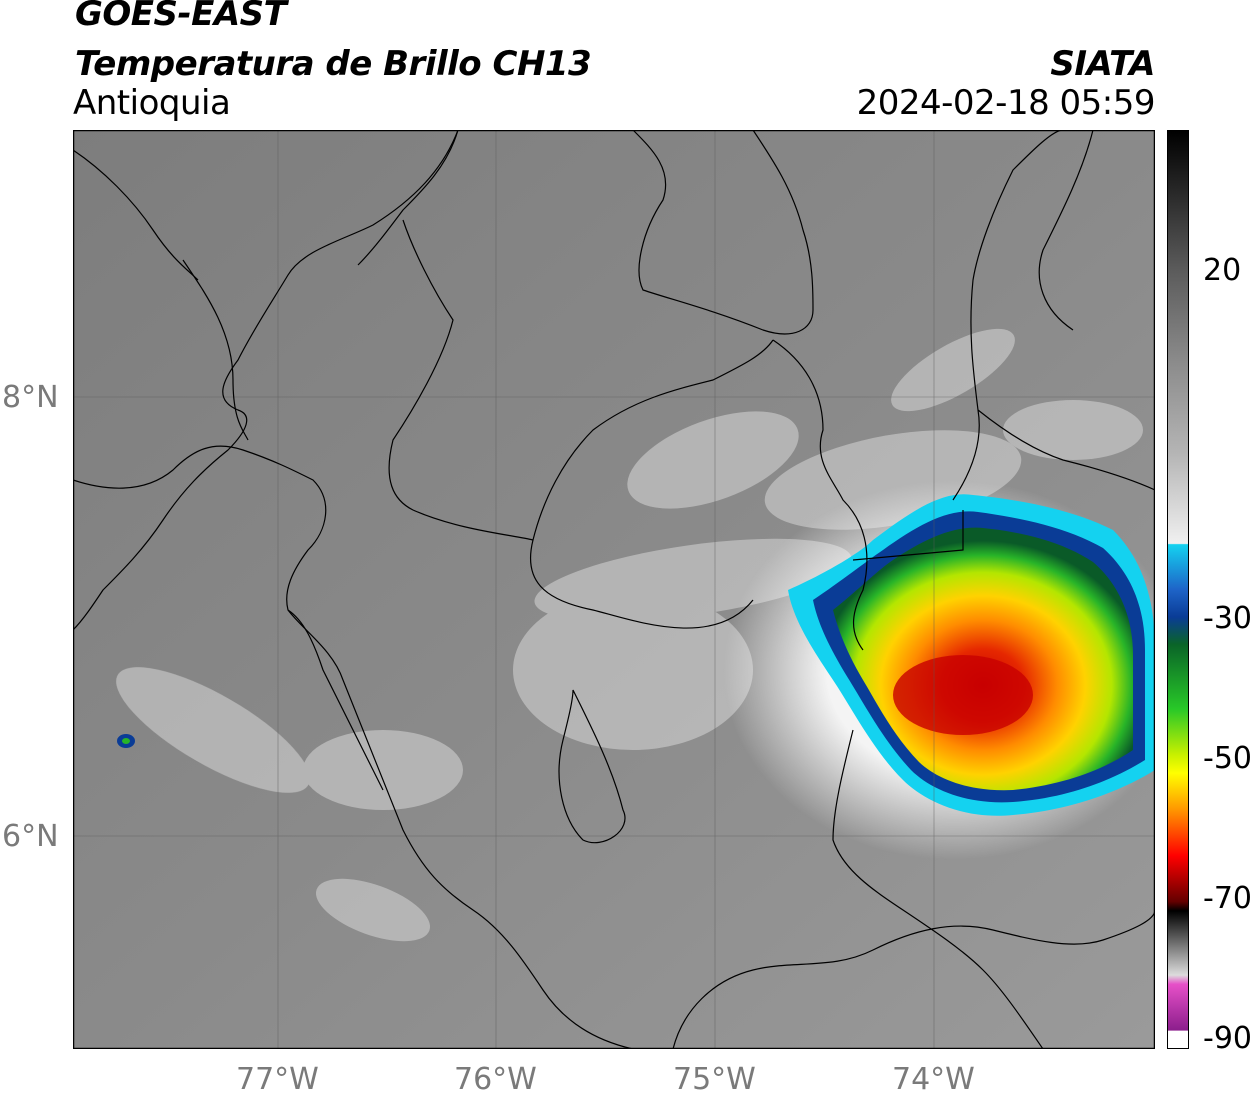 The width and height of the screenshot is (1252, 1099). Describe the element at coordinates (152, 103) in the screenshot. I see `region-label: Antioquia` at that location.